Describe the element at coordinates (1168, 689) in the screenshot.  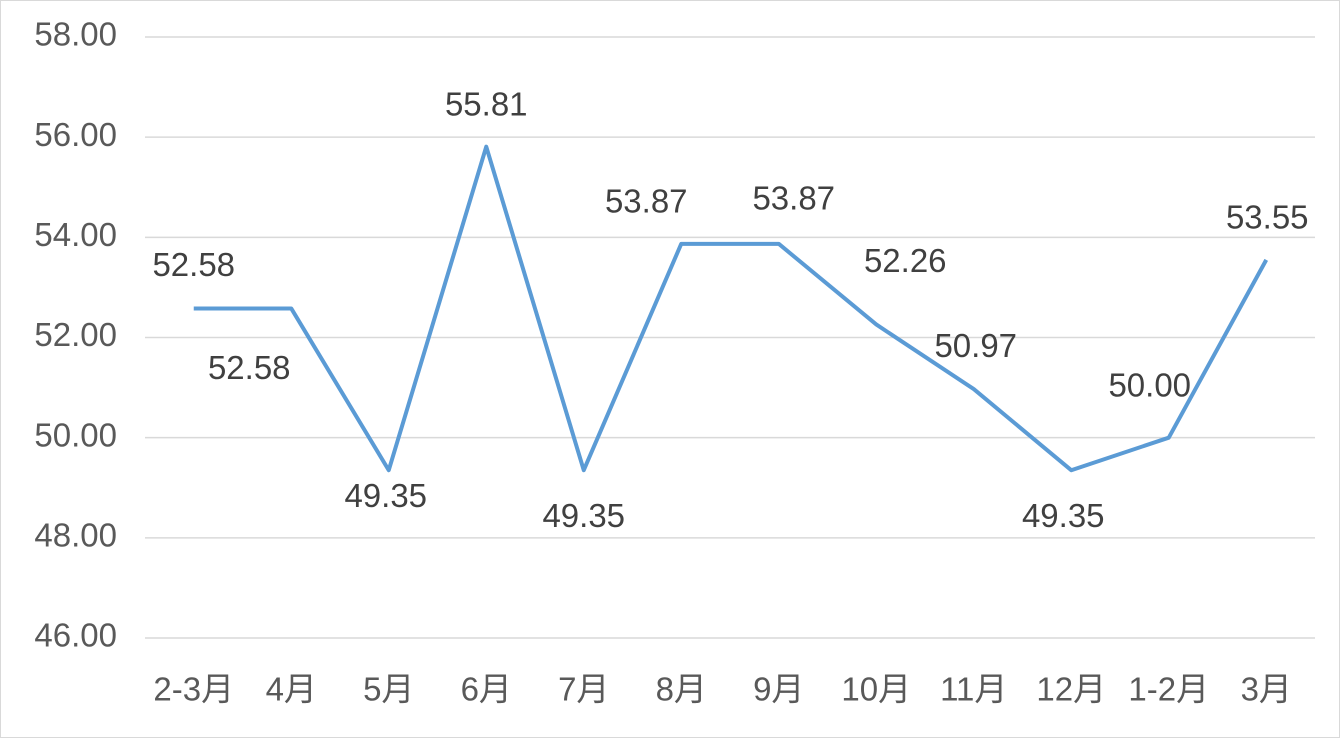
I see `x-tick-label: 1-2月` at that location.